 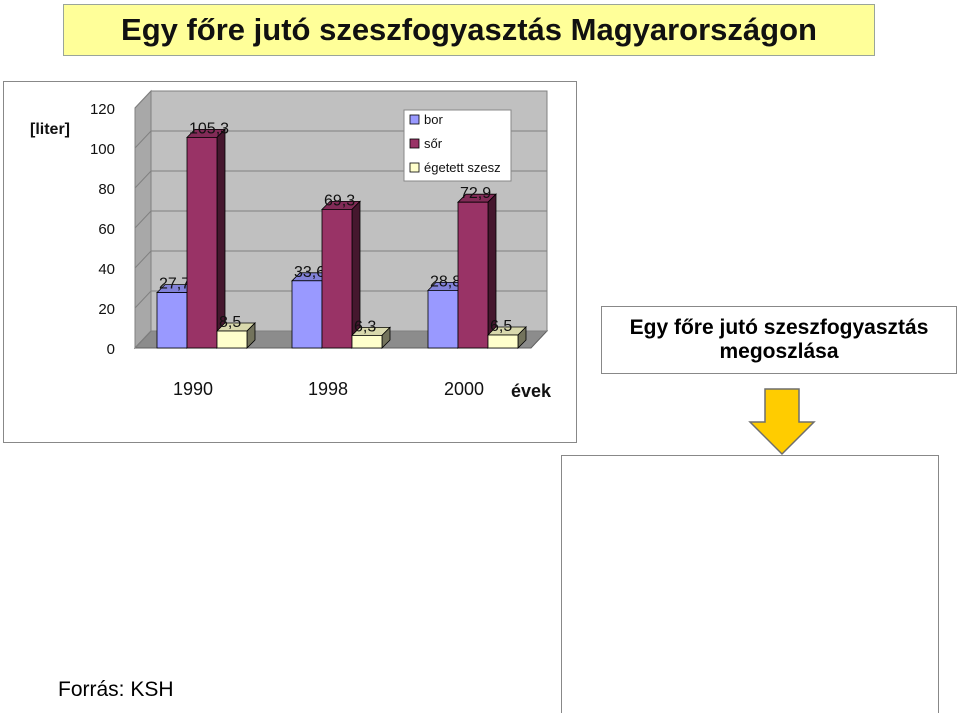 What do you see at coordinates (339, 200) in the screenshot?
I see `data-label: 69,3` at bounding box center [339, 200].